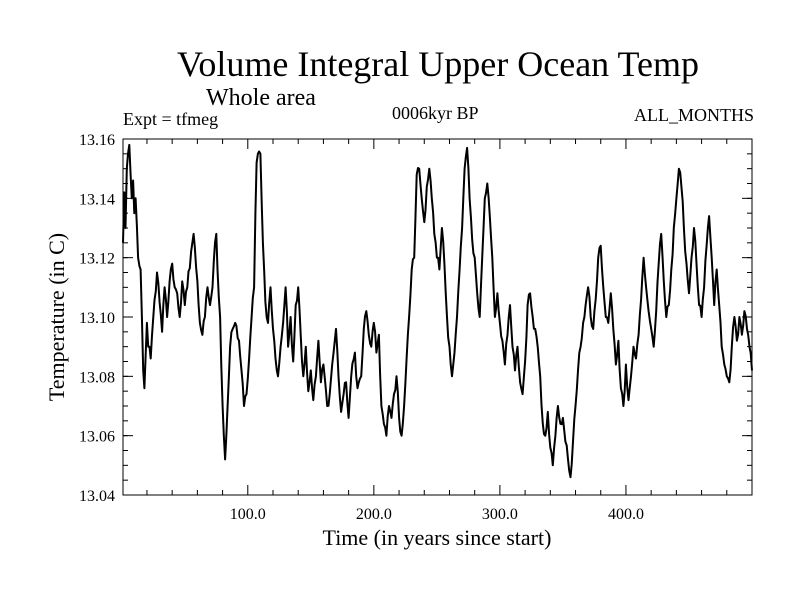 This screenshot has width=800, height=600. Describe the element at coordinates (435, 113) in the screenshot. I see `period-label: 0006kyr BP` at that location.